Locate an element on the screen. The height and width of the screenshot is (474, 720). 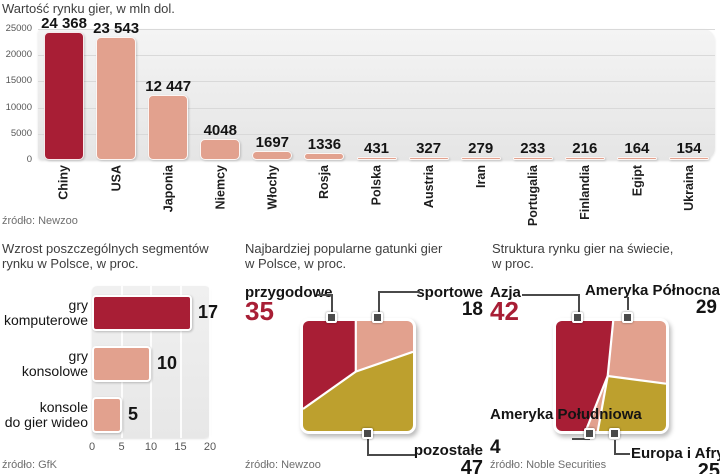
bar-value-label: 431 is located at coordinates (376, 148).